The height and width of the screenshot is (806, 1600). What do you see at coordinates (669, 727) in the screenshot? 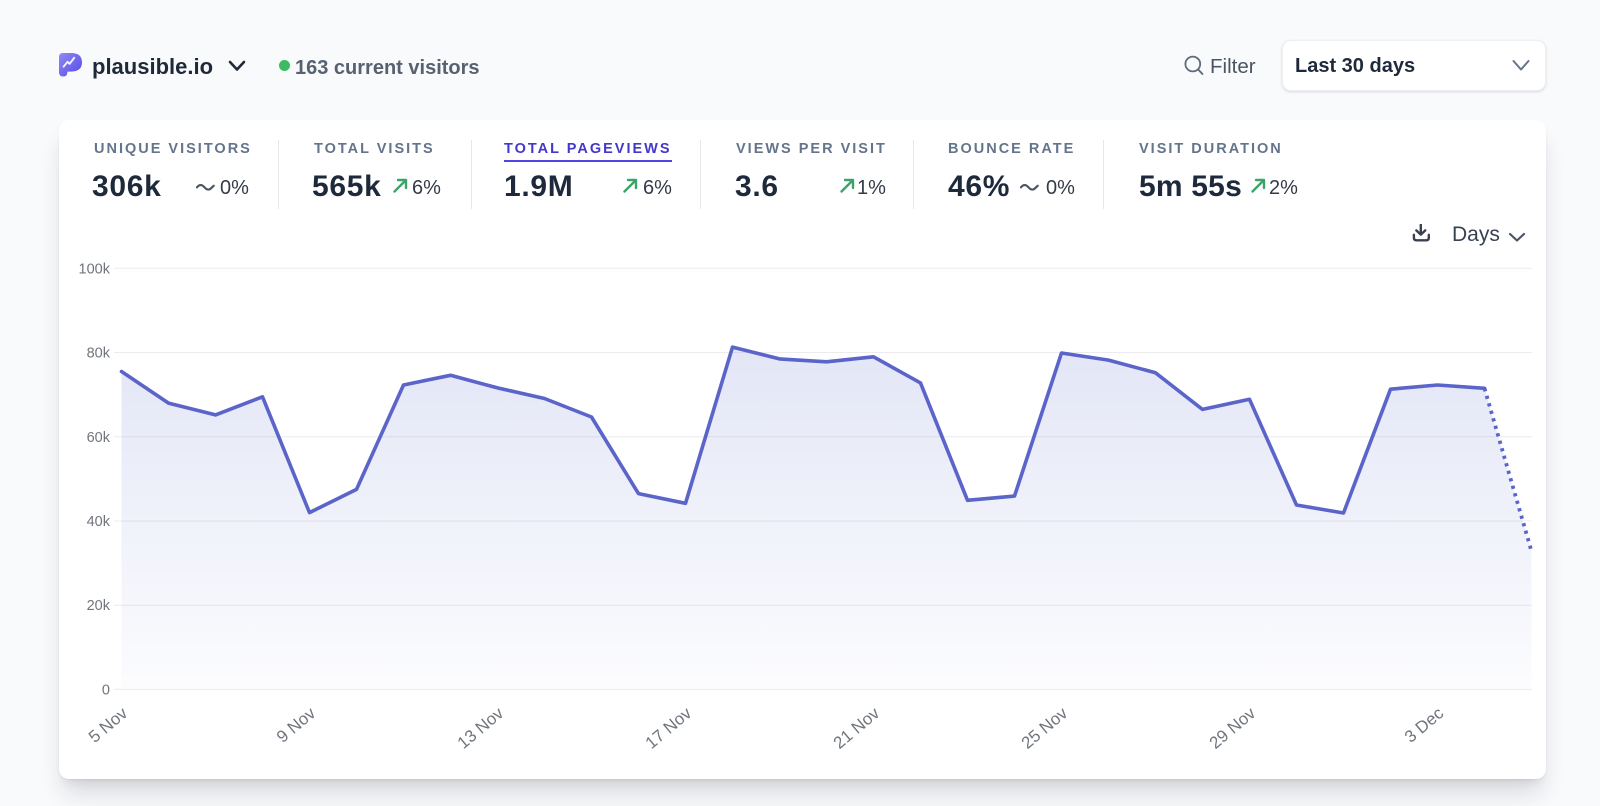
I see `svg-text: 17 Nov` at bounding box center [669, 727].